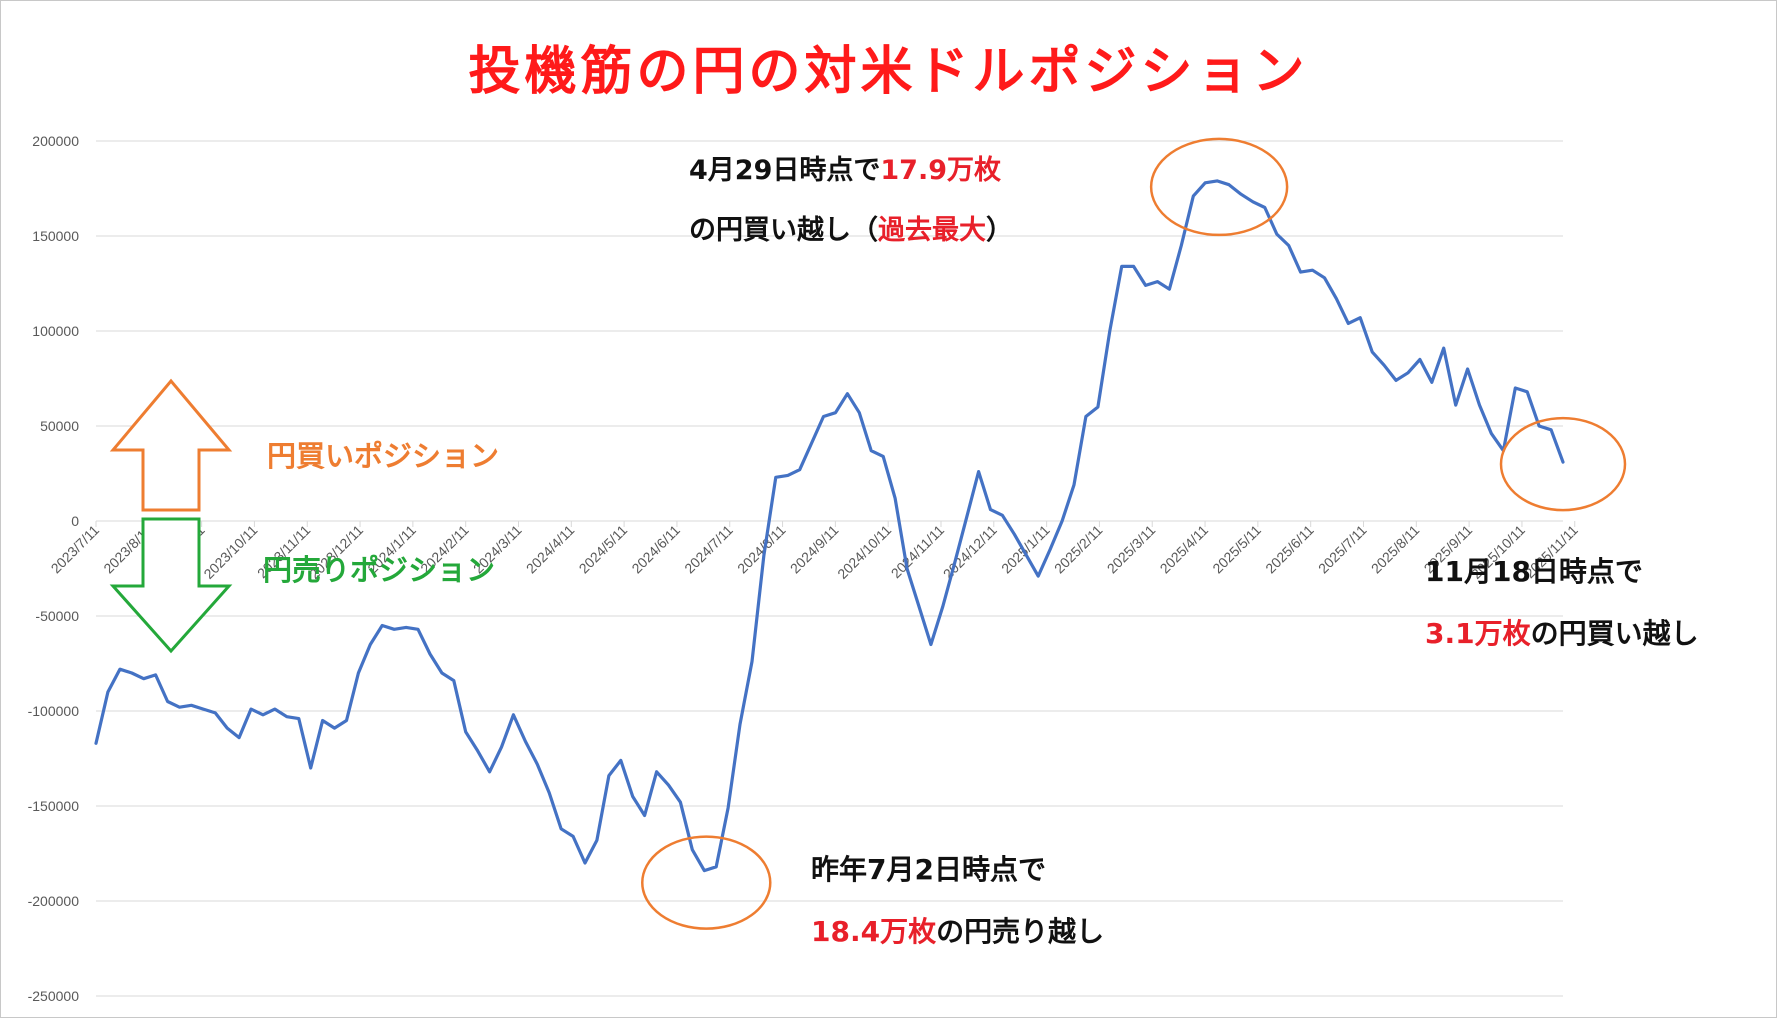  What do you see at coordinates (379, 570) in the screenshot?
I see `sell-position-label: 円売りポジション` at bounding box center [379, 570].